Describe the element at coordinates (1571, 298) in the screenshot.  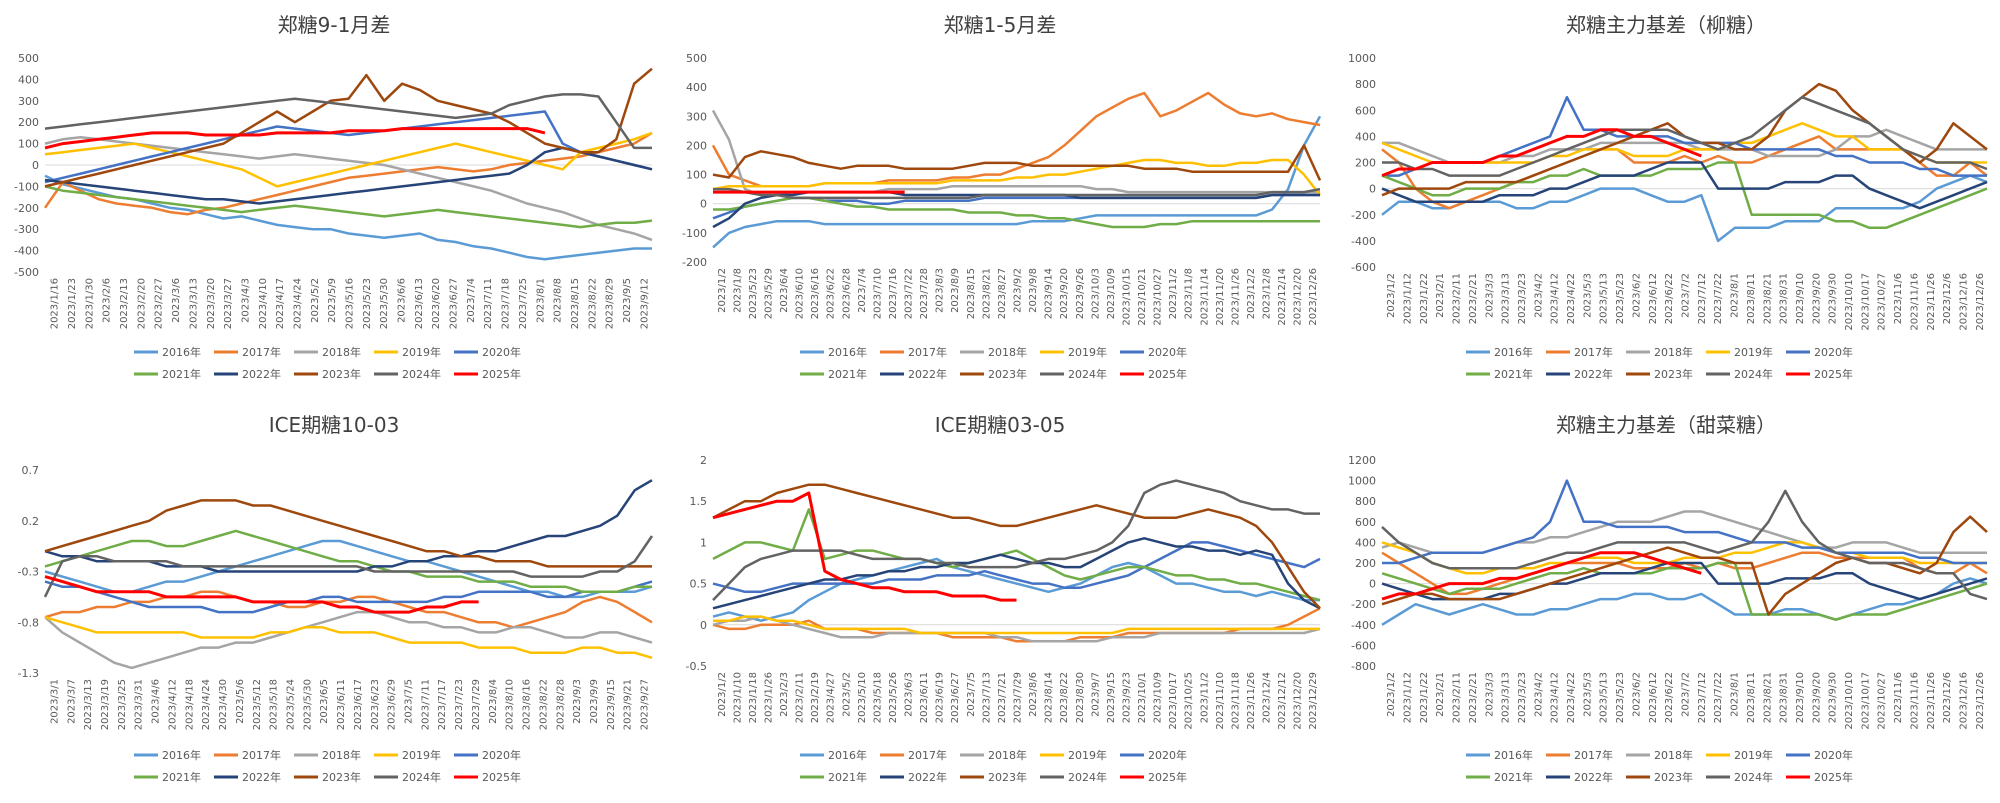
I see `x-tick-label: 2023/4/22` at that location.